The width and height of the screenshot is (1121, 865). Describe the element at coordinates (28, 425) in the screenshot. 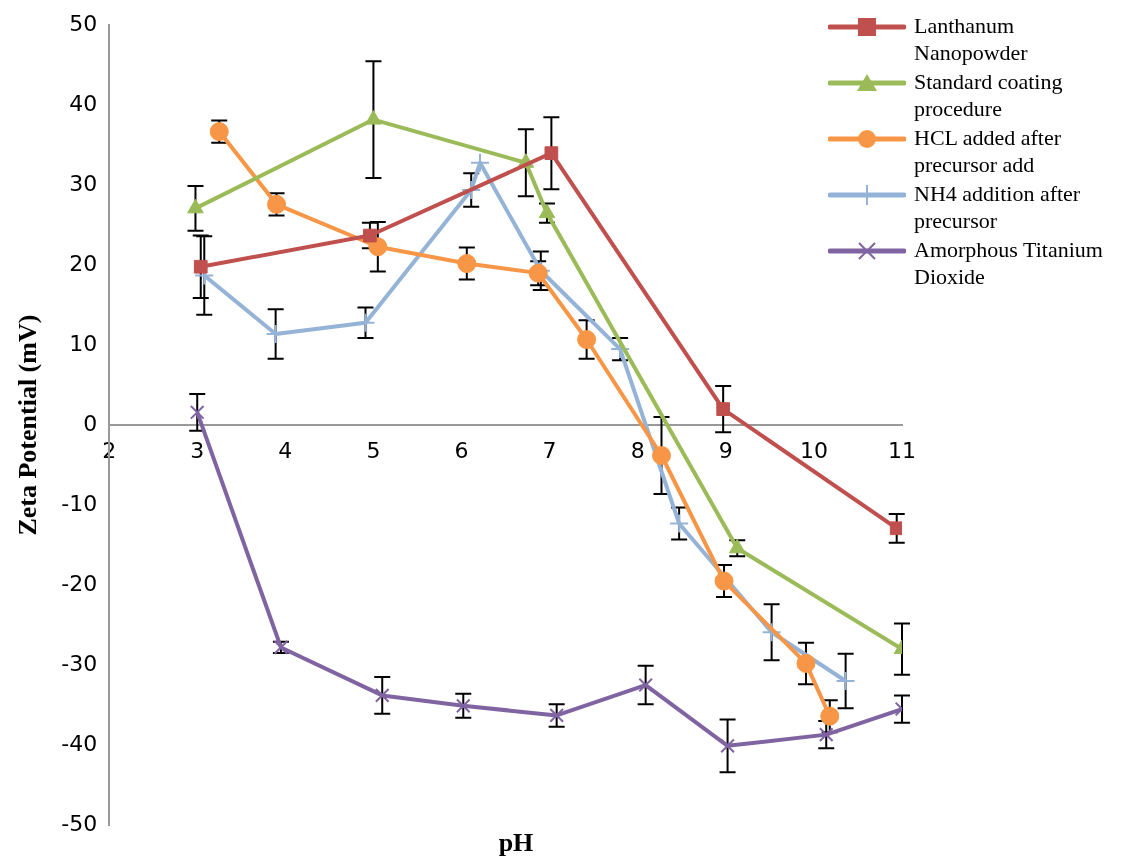

I see `y-axis-title: Zeta Potential (mV)` at that location.